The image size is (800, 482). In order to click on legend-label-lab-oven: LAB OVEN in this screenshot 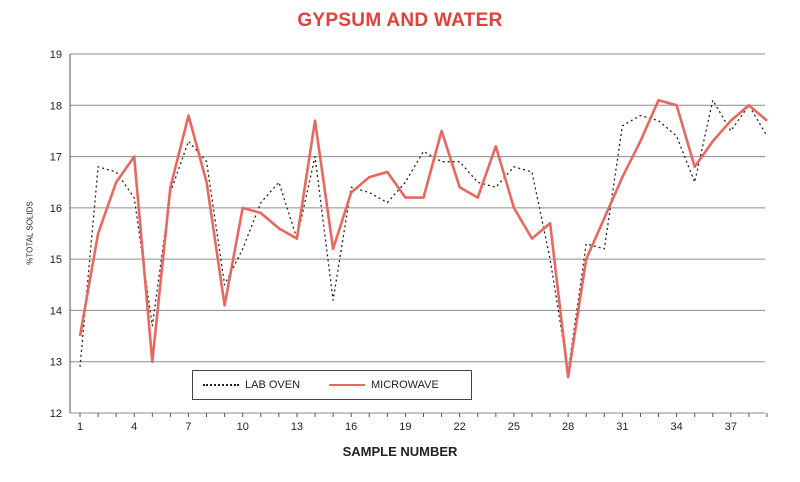, I will do `click(273, 385)`.